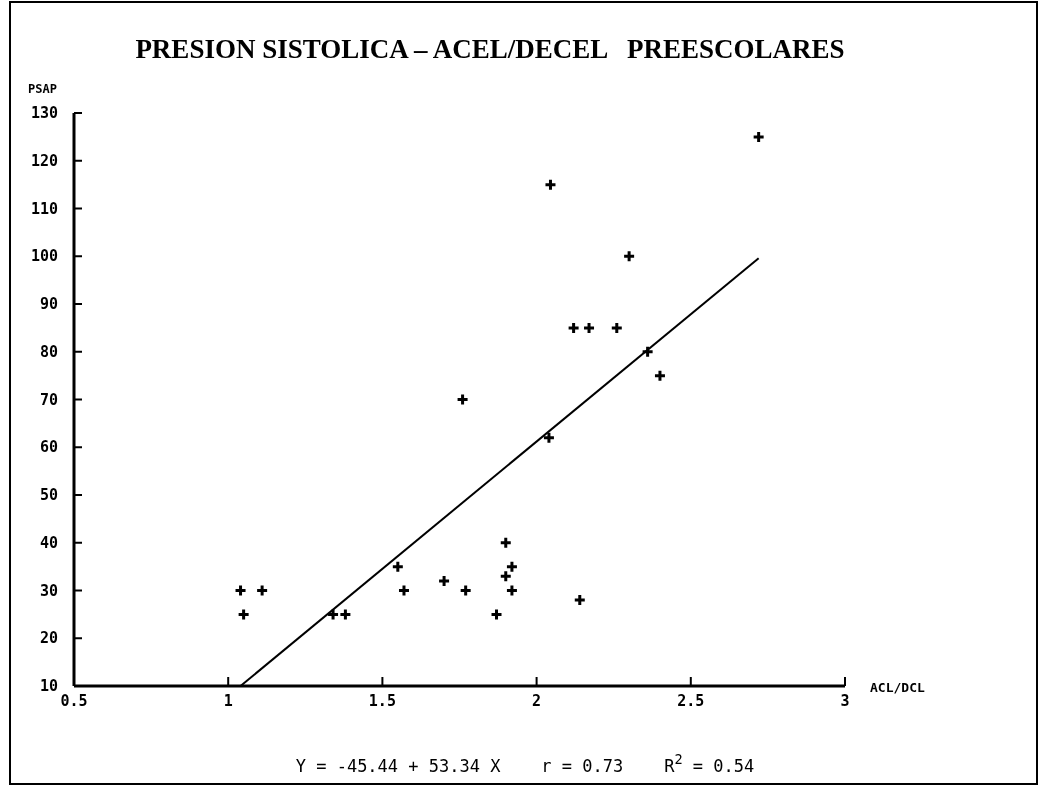 The width and height of the screenshot is (1039, 786). Describe the element at coordinates (44, 256) in the screenshot. I see `y-tick-label: 100` at that location.